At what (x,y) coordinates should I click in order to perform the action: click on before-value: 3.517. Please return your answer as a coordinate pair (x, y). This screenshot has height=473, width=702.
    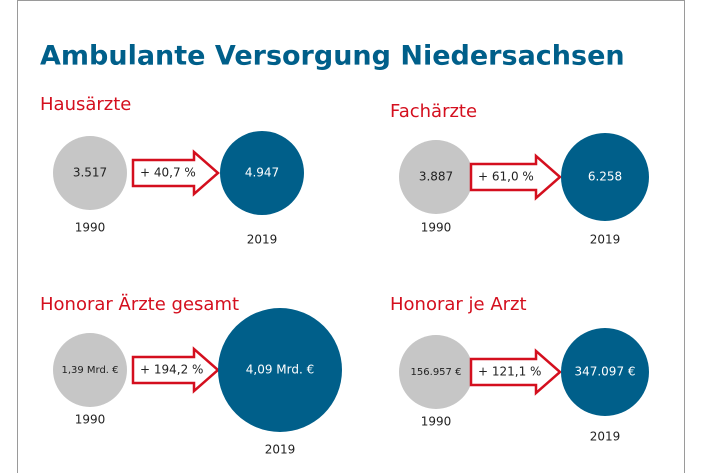
    Looking at the image, I should click on (90, 173).